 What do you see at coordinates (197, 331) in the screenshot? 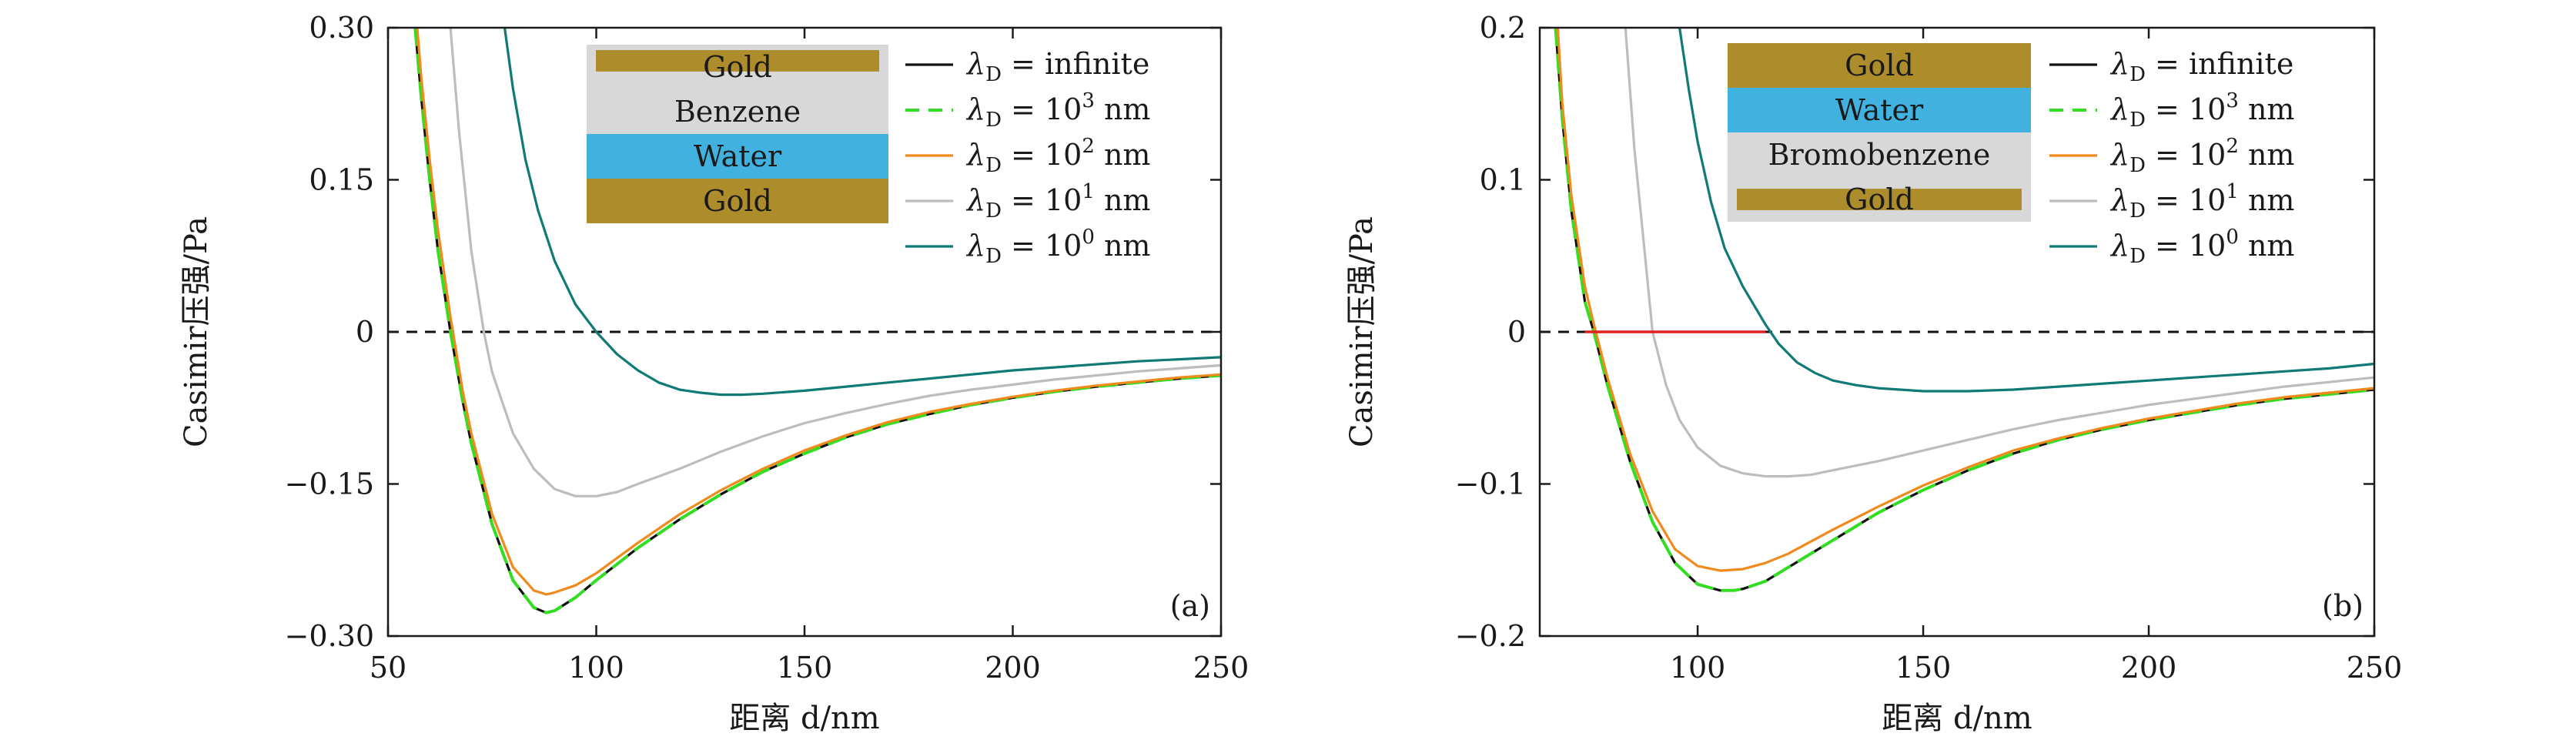
I see `y-axis-title: Casimir压强/Pa` at bounding box center [197, 331].